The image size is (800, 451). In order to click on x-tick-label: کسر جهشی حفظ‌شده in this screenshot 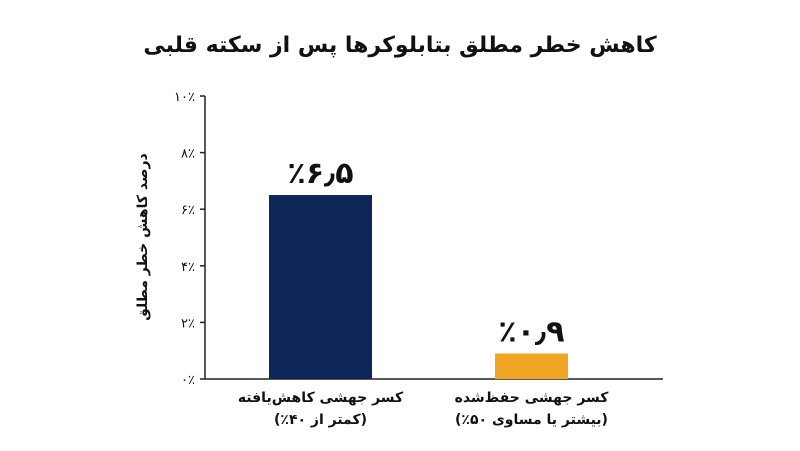, I will do `click(532, 398)`.